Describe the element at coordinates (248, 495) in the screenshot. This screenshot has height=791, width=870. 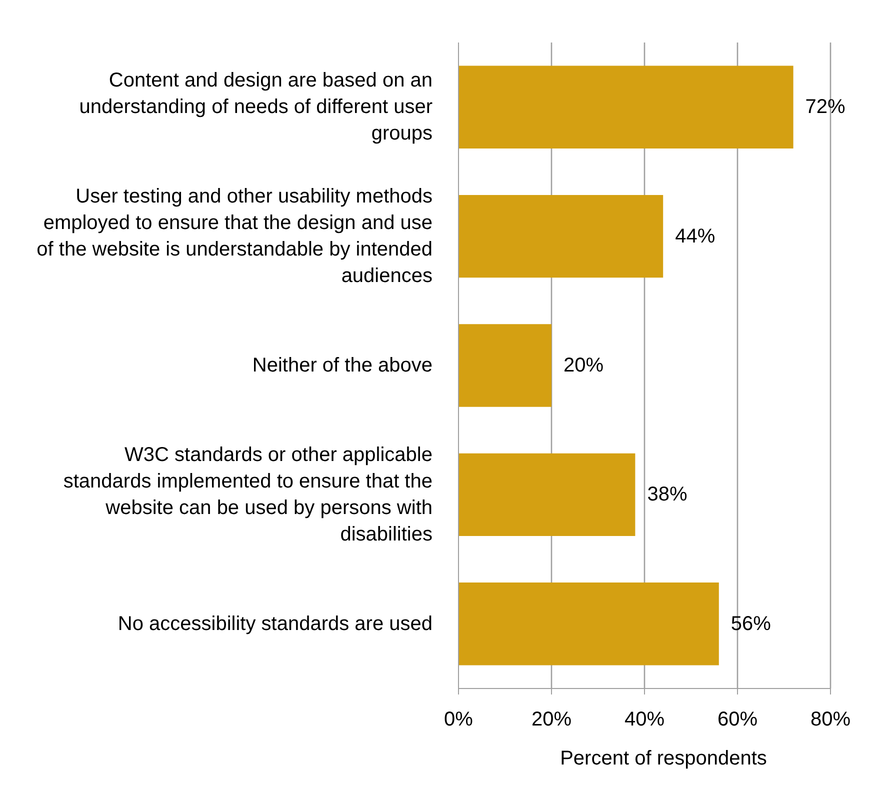
I see `y-tick-label: W3C standards or other applicable standards implemented to ensure that the website can be used by persons with disabilities` at that location.